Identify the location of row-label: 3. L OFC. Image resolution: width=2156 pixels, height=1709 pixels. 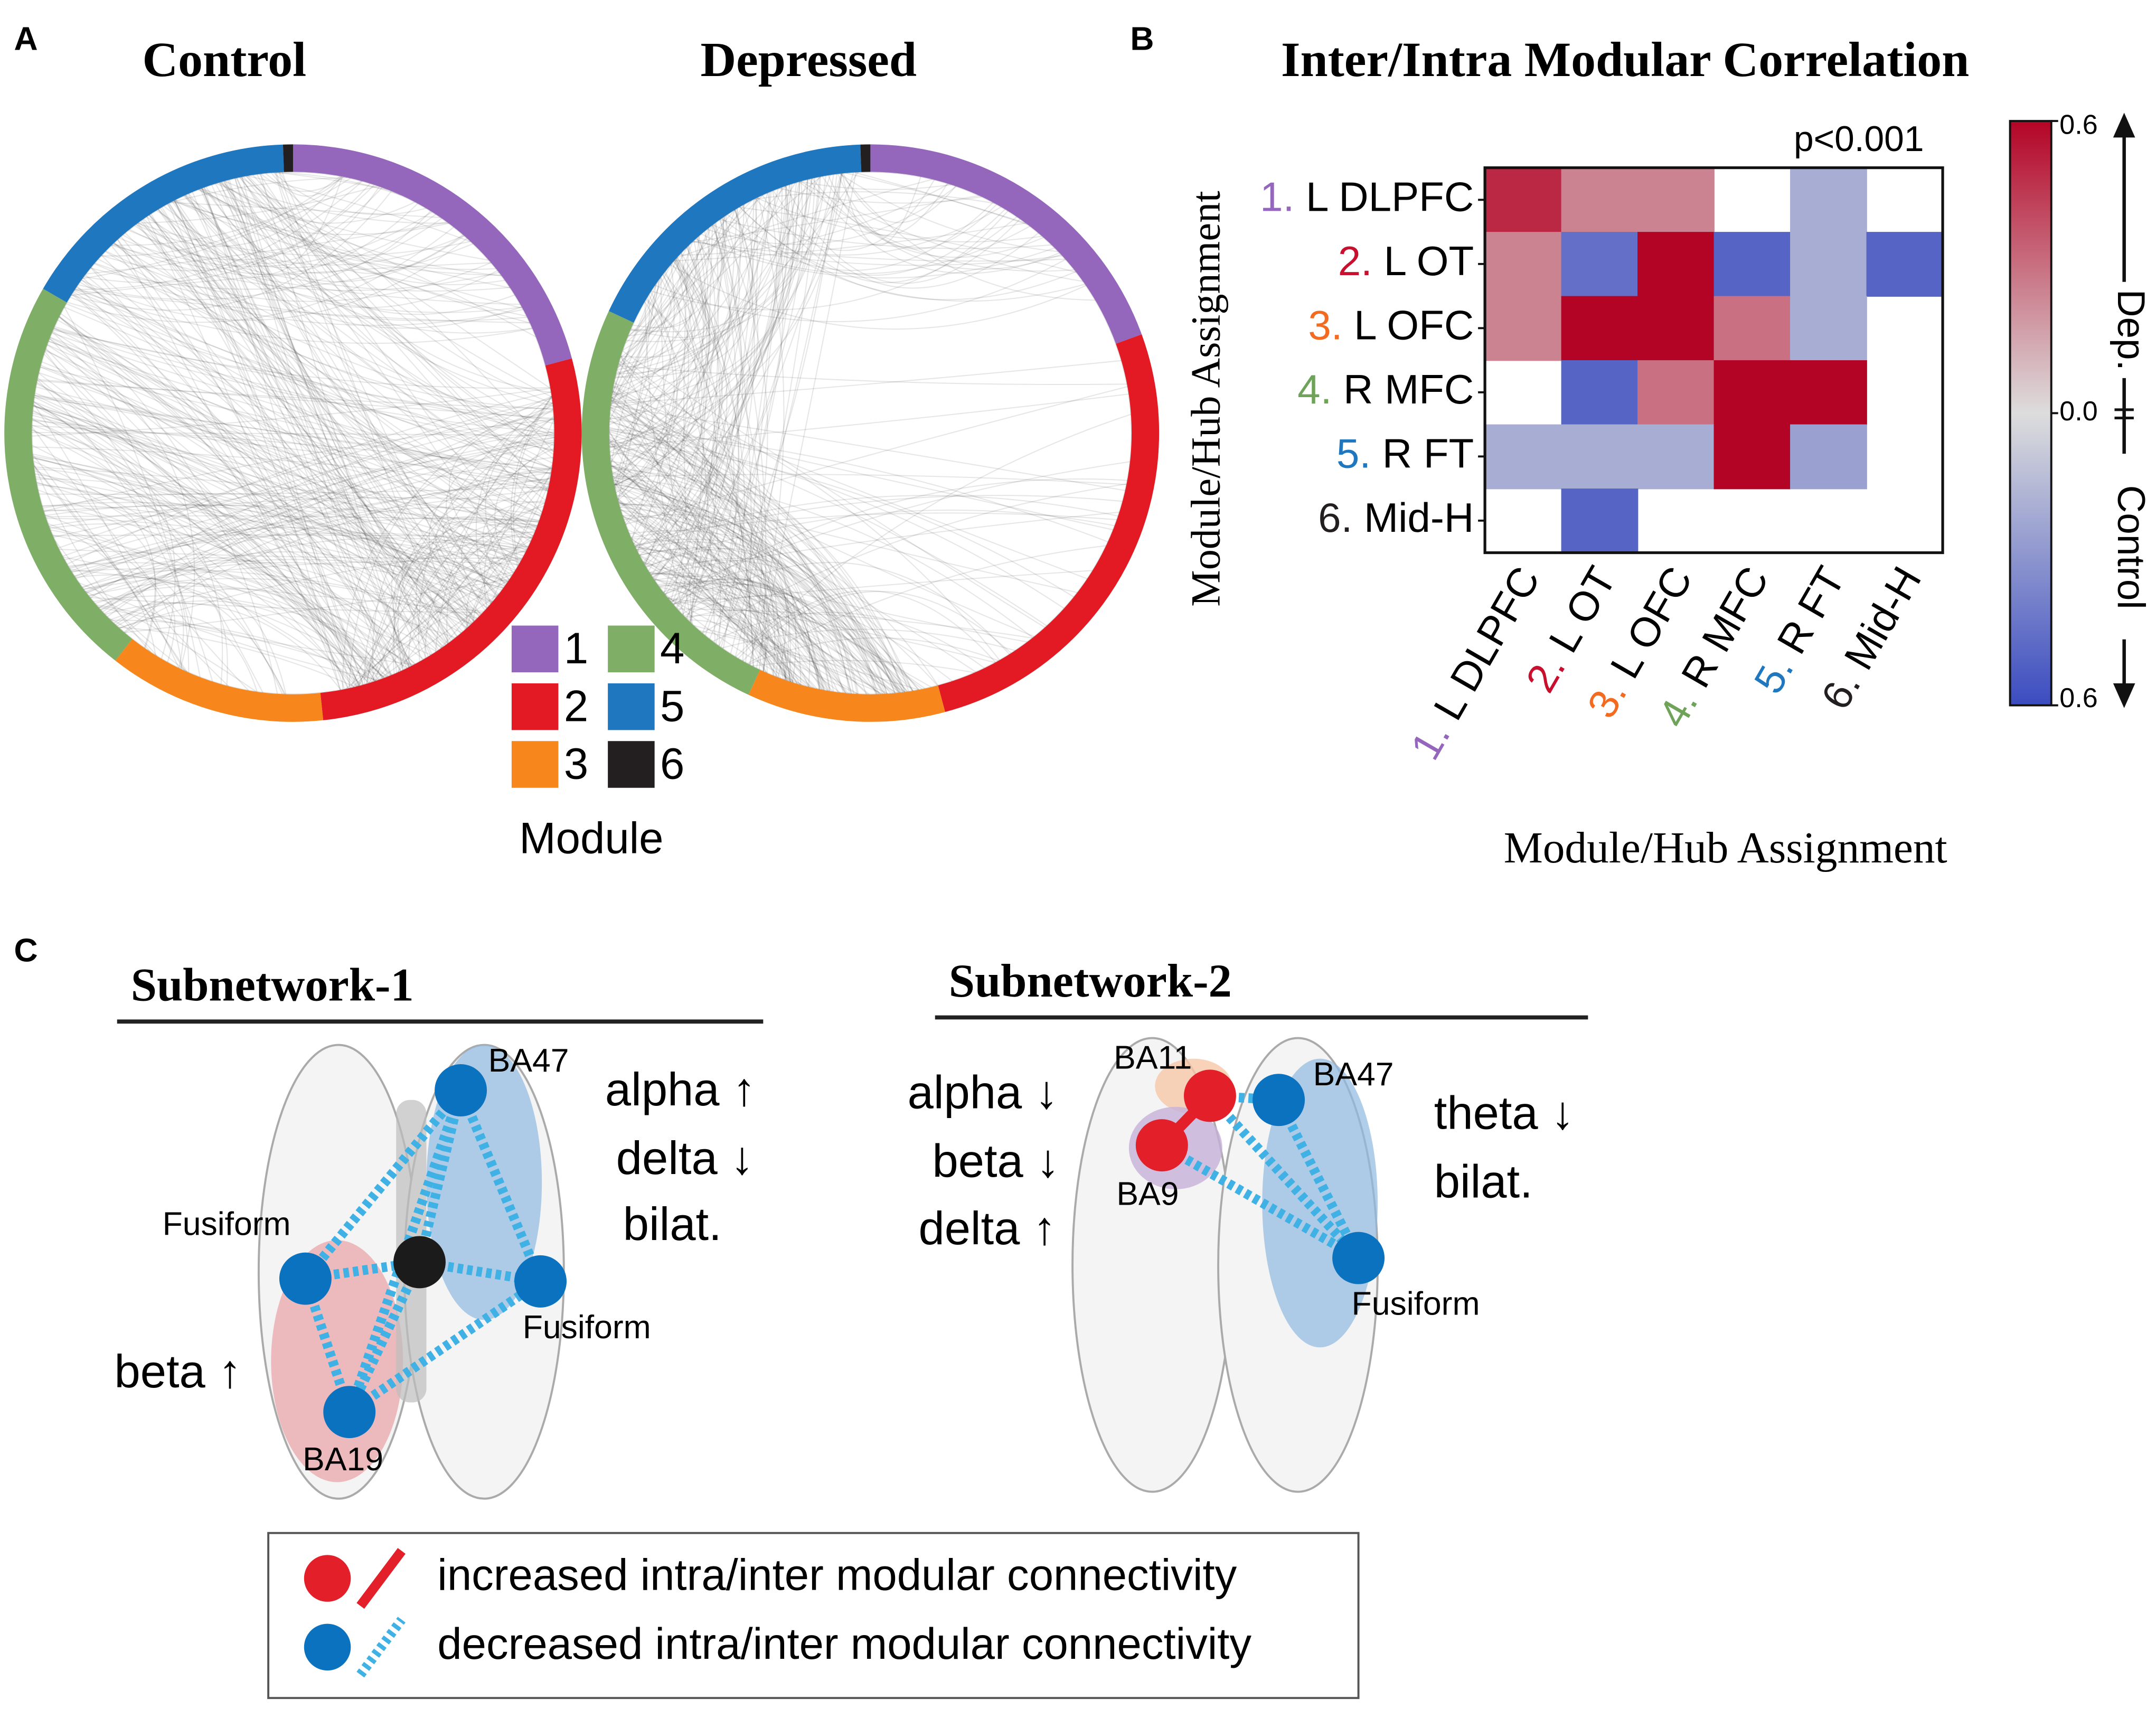
(1391, 325).